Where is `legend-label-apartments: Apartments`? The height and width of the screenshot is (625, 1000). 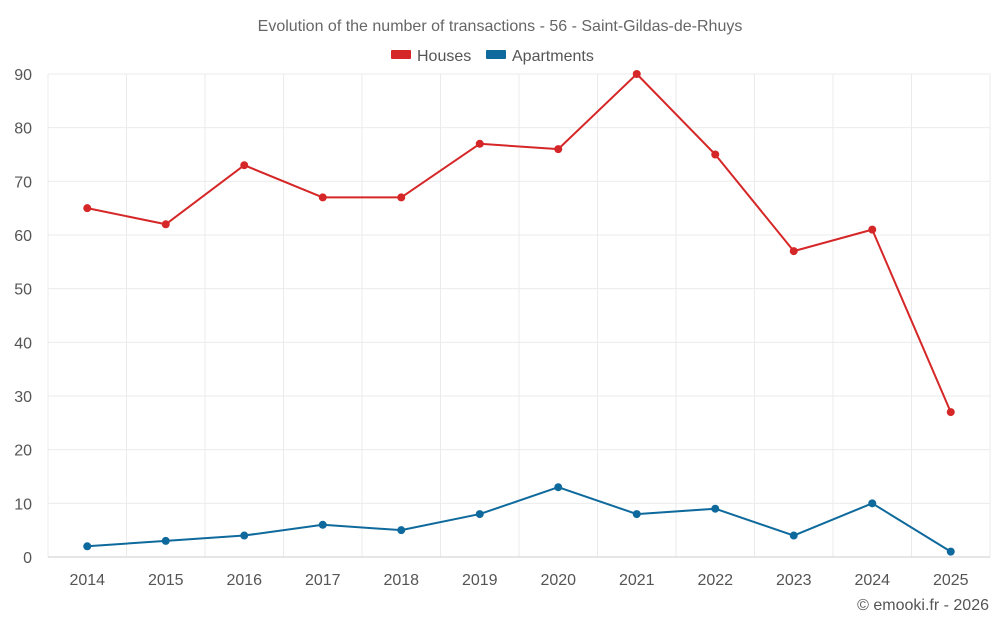
legend-label-apartments: Apartments is located at coordinates (553, 56).